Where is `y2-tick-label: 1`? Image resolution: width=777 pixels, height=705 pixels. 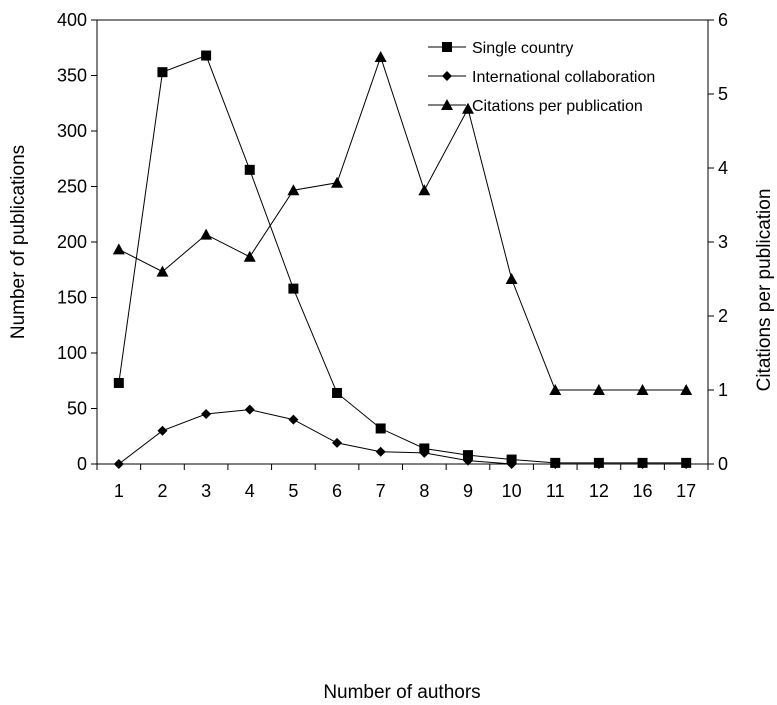 y2-tick-label: 1 is located at coordinates (723, 390).